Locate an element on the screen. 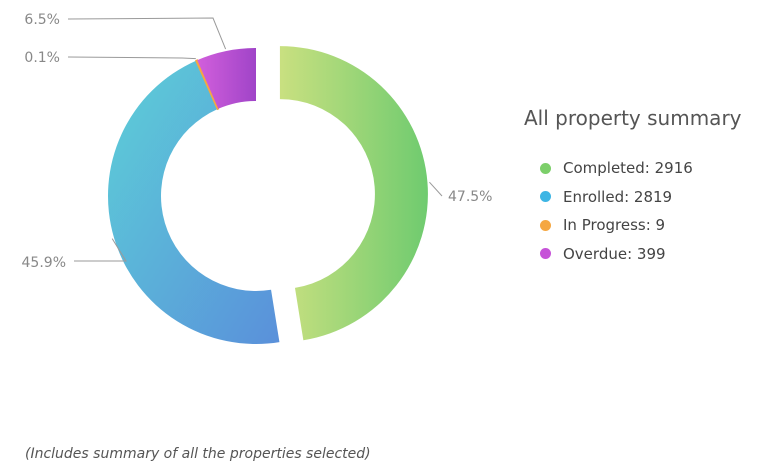 The image size is (768, 472). chart-title: All property summary is located at coordinates (633, 118).